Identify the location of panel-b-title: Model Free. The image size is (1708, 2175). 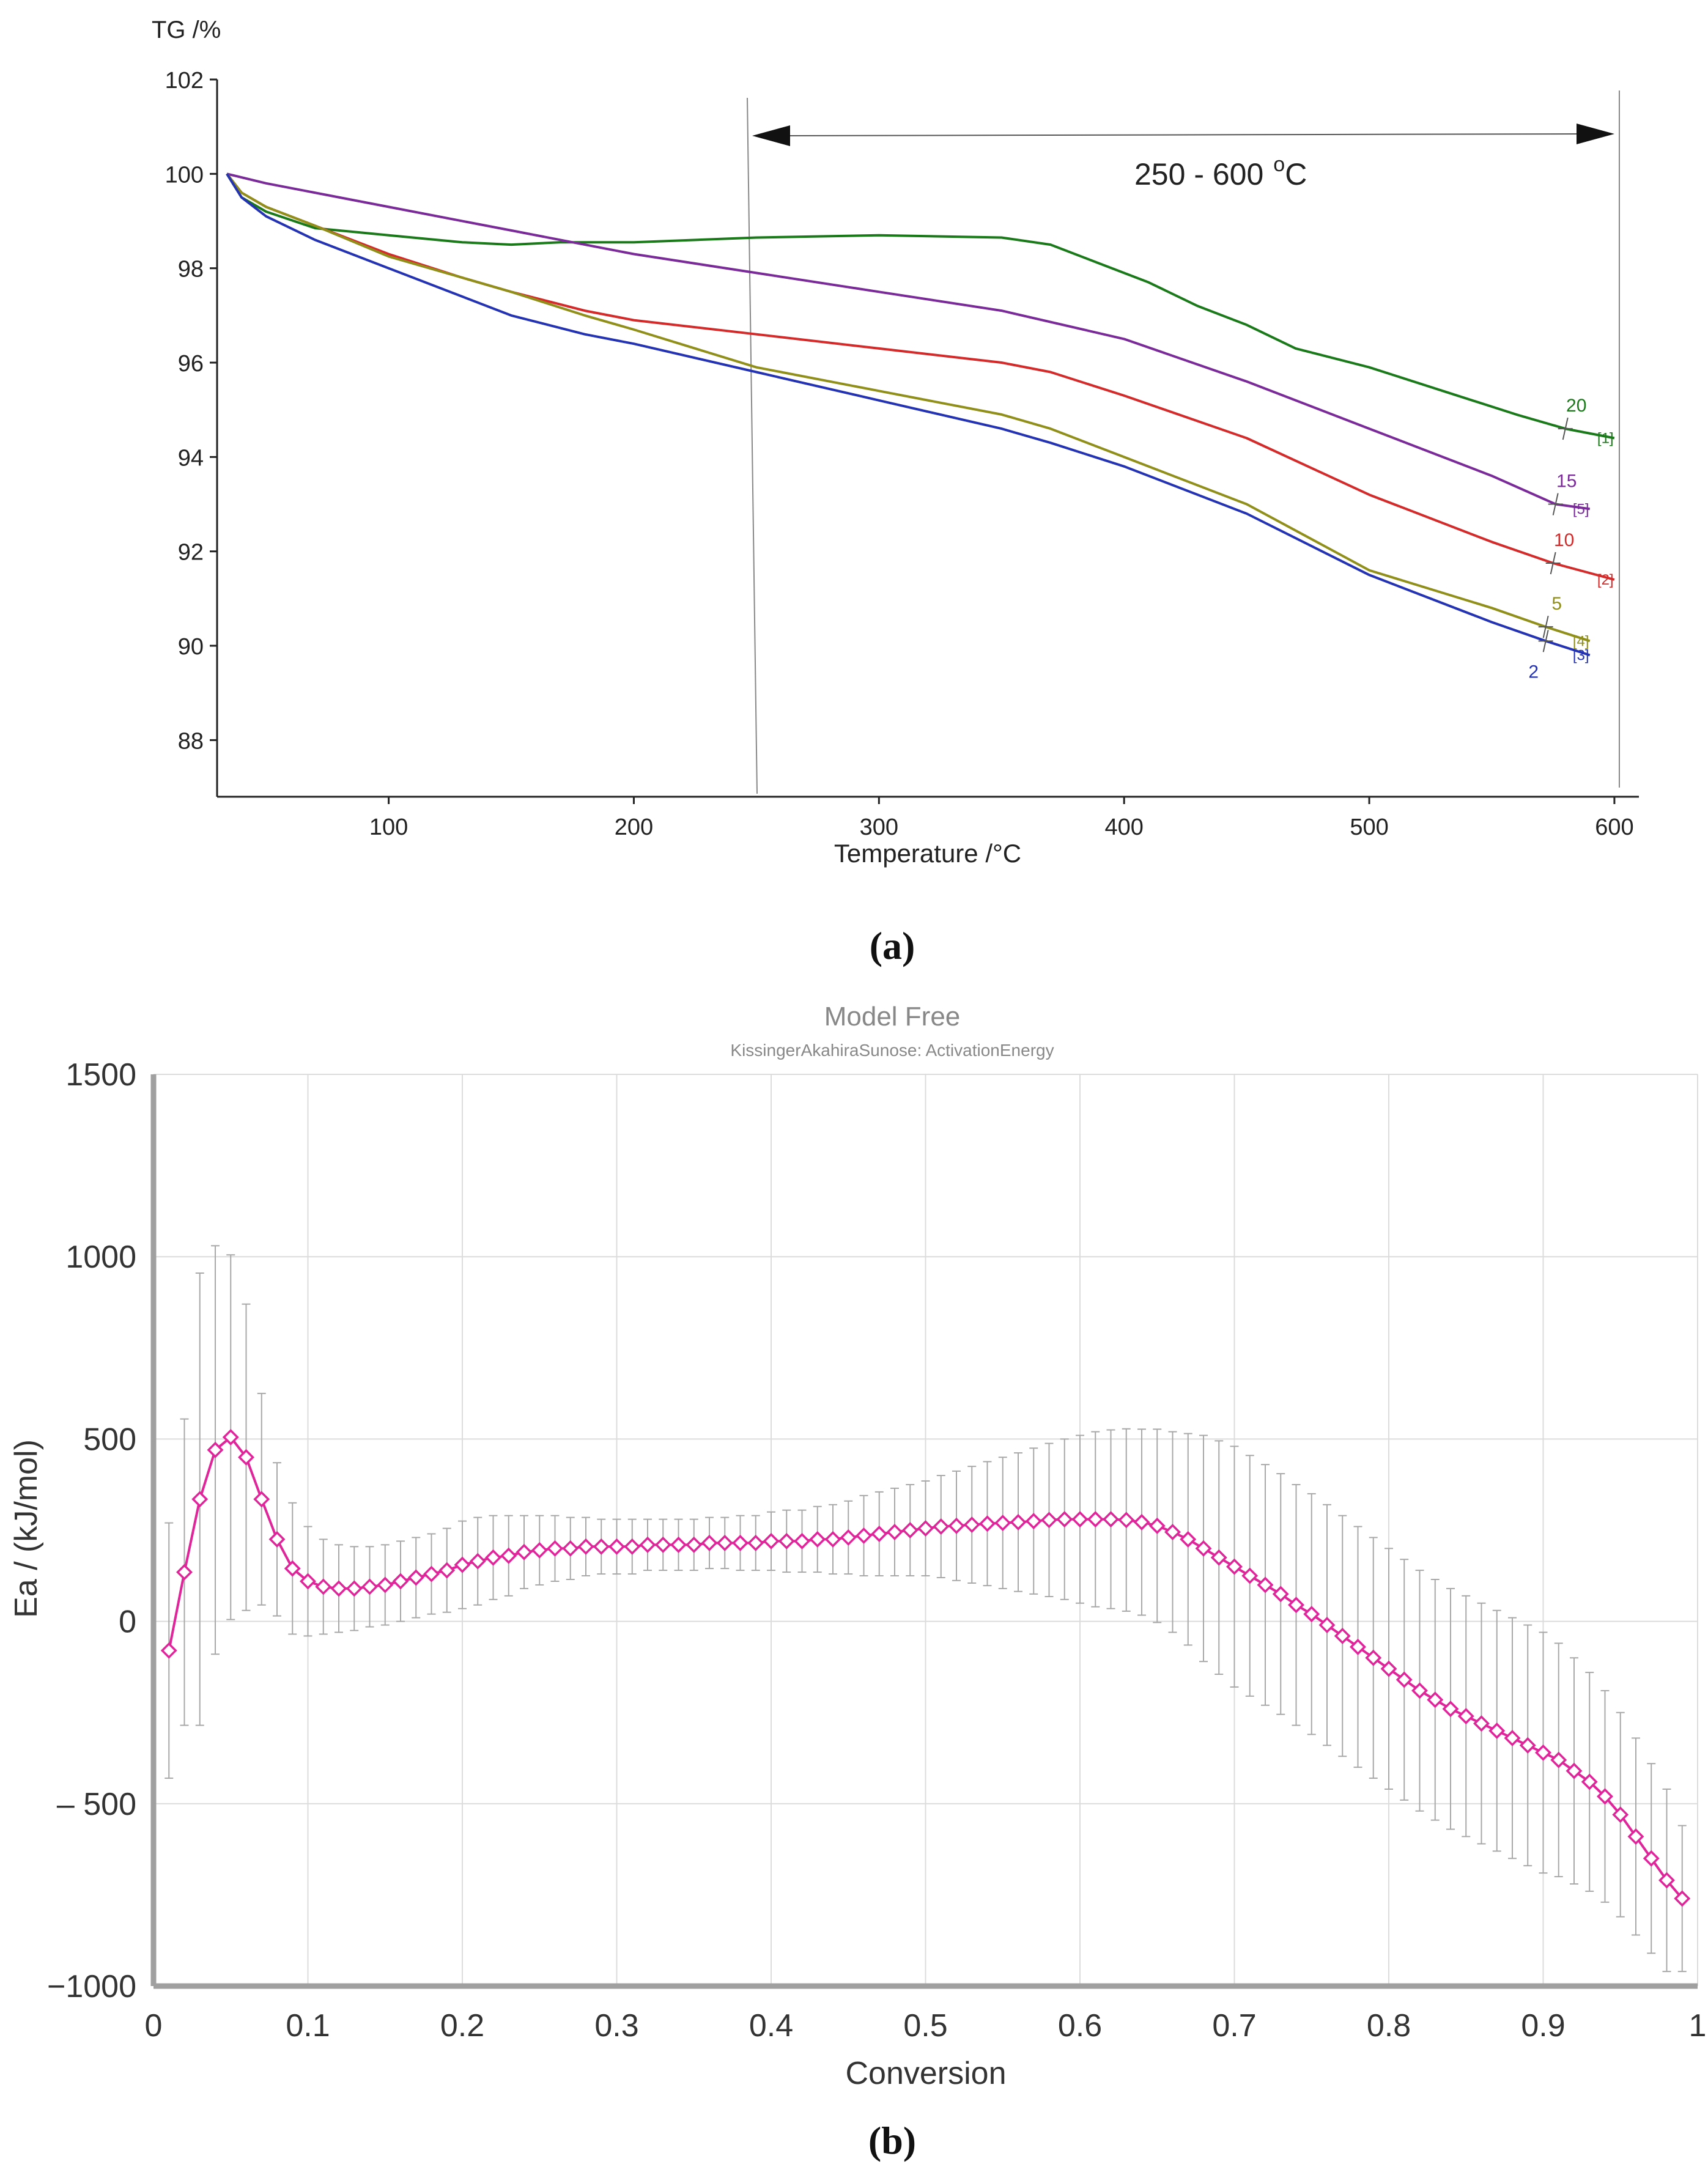
(892, 1017).